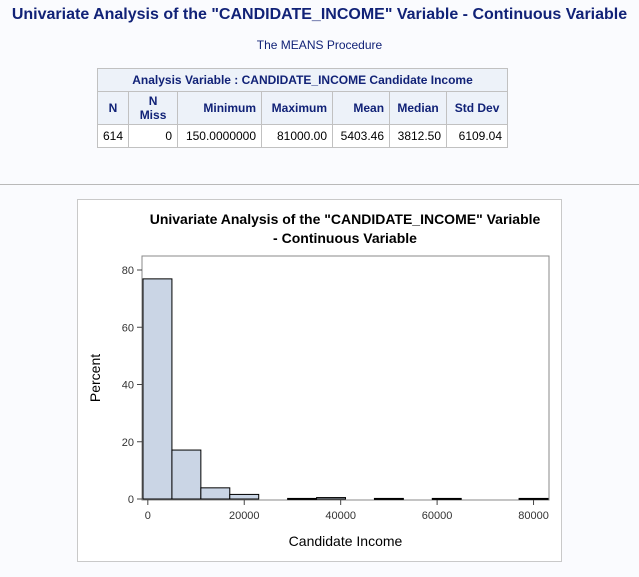 This screenshot has height=577, width=639. What do you see at coordinates (153, 108) in the screenshot?
I see `header-n-miss: N Miss` at bounding box center [153, 108].